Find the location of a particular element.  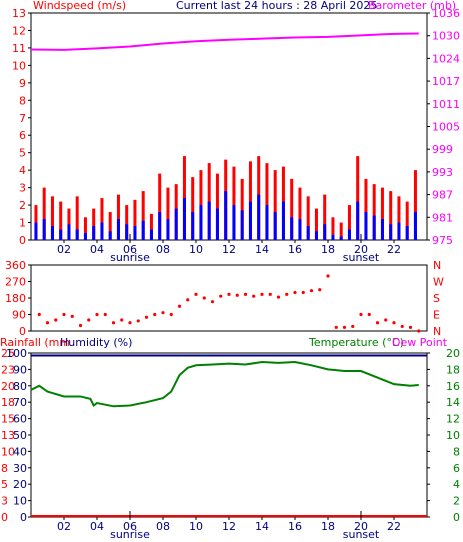

barometer-axis-title: Barometer (mb) is located at coordinates (412, 6).